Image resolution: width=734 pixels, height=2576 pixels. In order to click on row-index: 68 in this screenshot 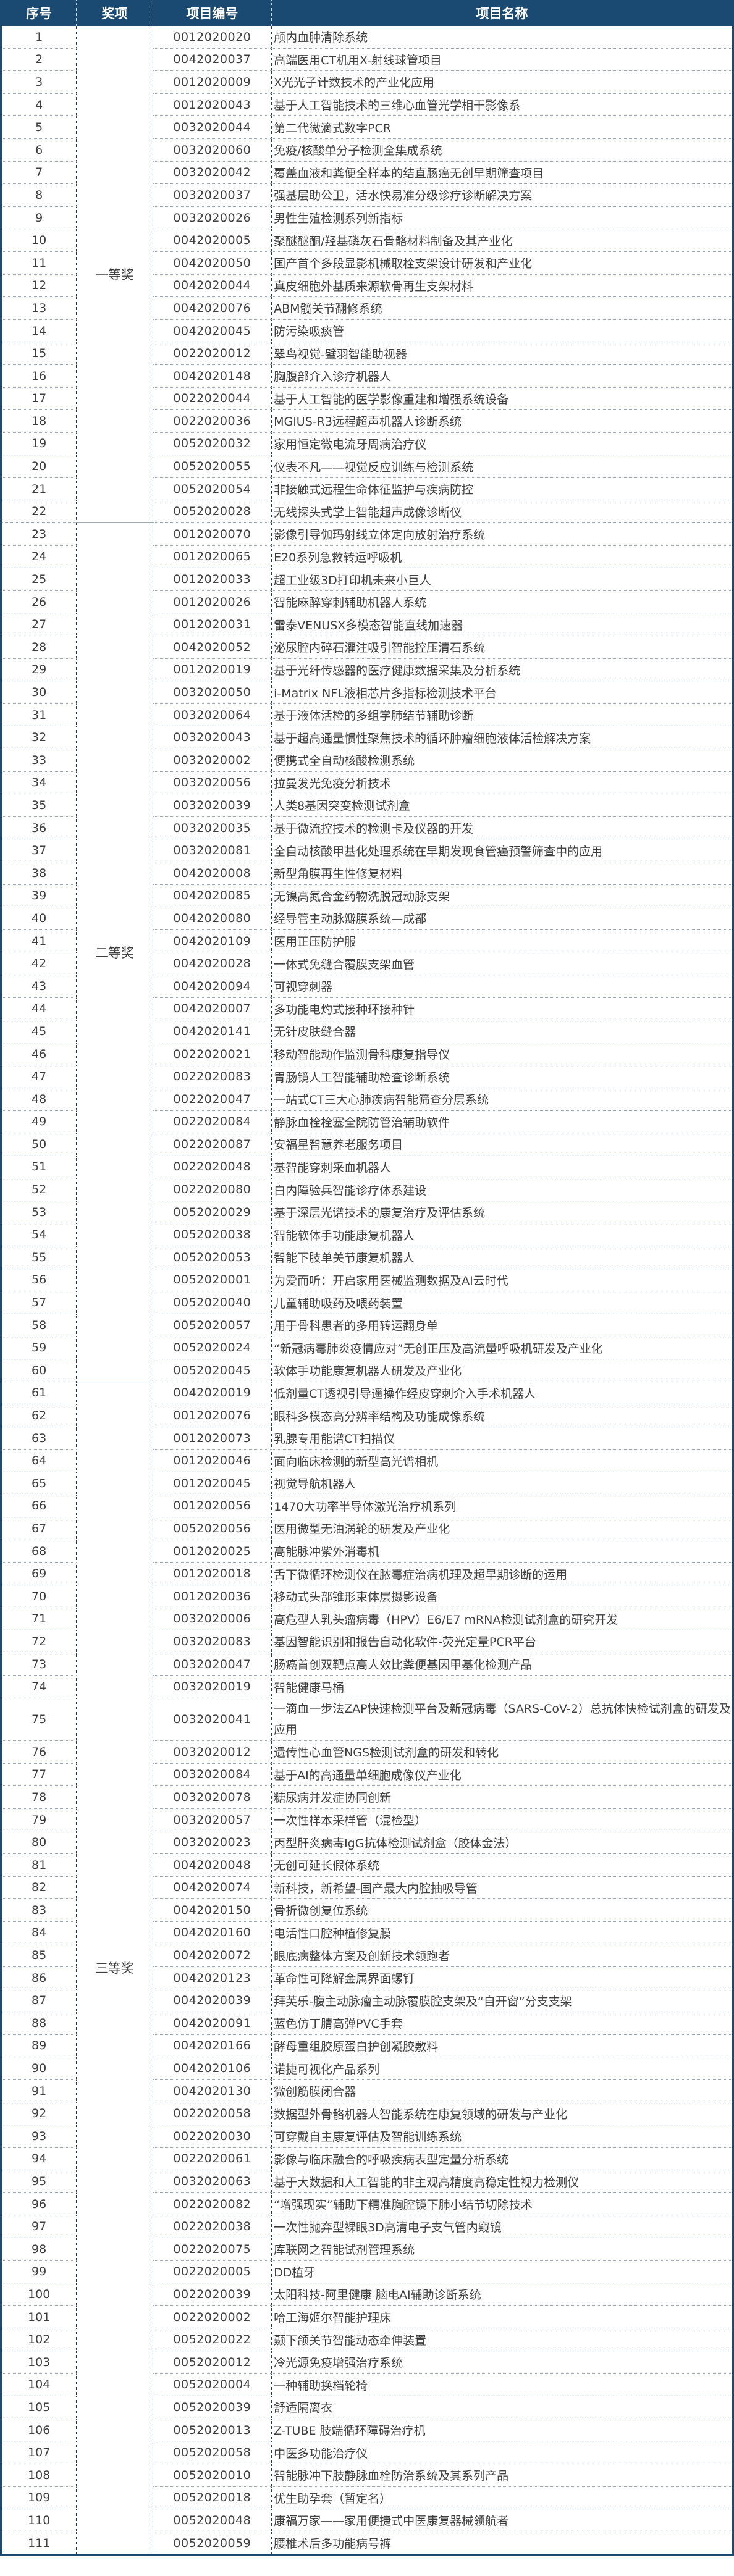, I will do `click(39, 1551)`.